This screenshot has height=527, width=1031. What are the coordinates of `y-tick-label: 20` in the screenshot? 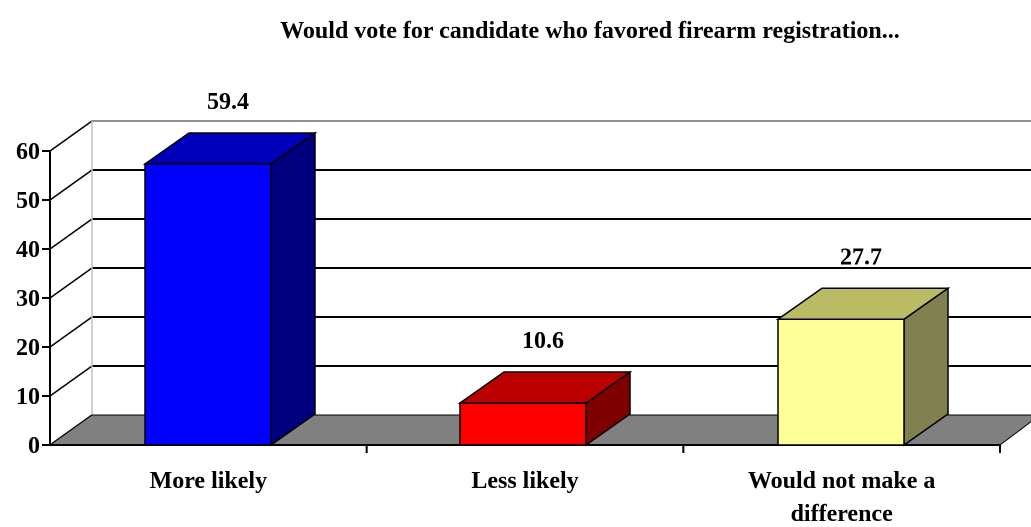 It's located at (28, 348).